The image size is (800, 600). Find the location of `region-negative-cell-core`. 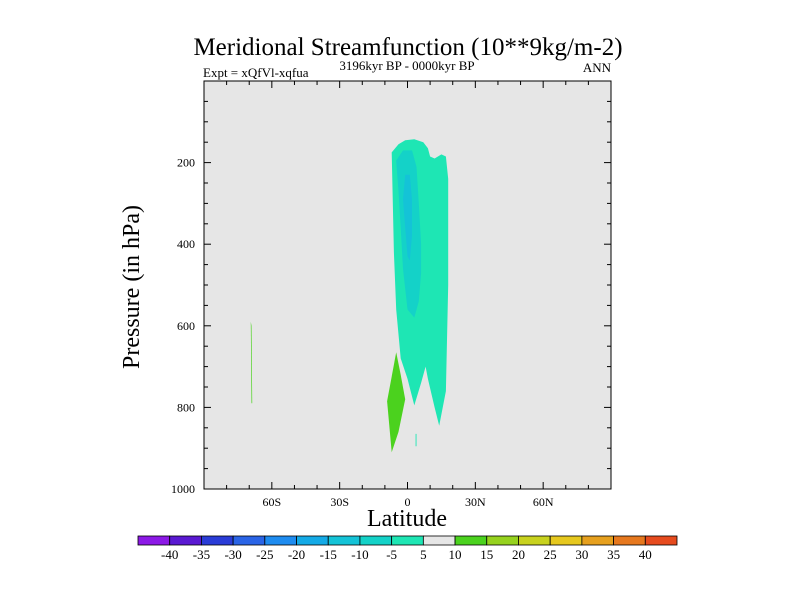

region-negative-cell-core is located at coordinates (407, 217).